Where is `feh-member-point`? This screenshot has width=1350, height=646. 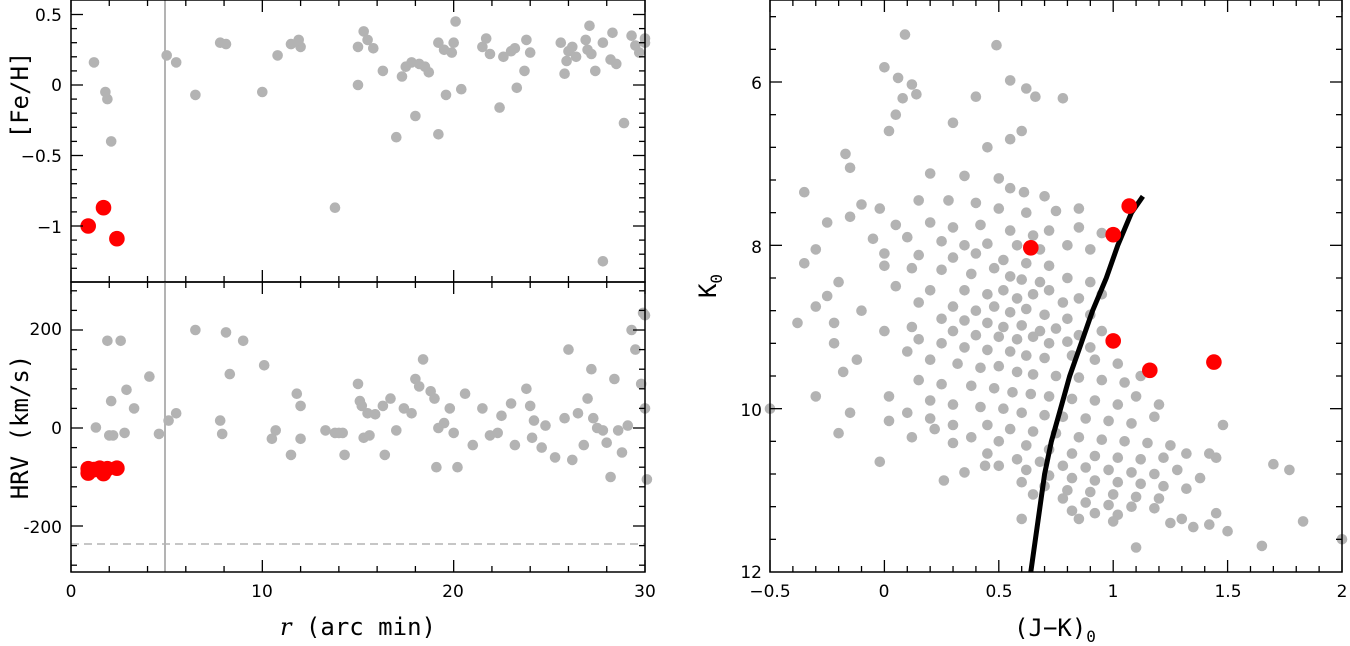 feh-member-point is located at coordinates (88, 226).